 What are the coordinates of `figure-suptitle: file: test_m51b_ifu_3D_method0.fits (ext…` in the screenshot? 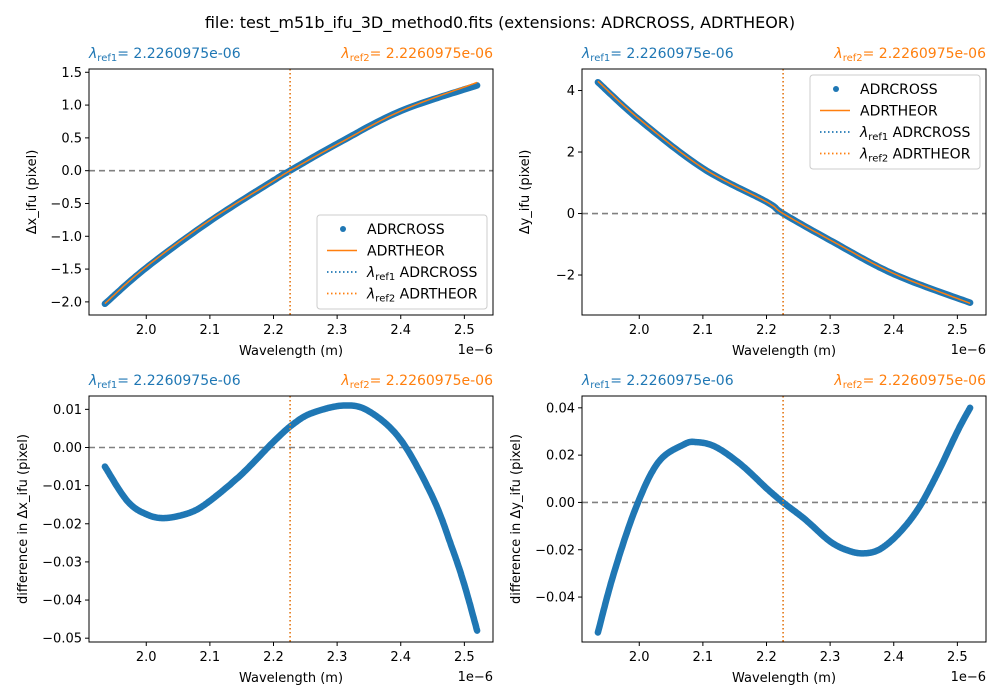 It's located at (500, 23).